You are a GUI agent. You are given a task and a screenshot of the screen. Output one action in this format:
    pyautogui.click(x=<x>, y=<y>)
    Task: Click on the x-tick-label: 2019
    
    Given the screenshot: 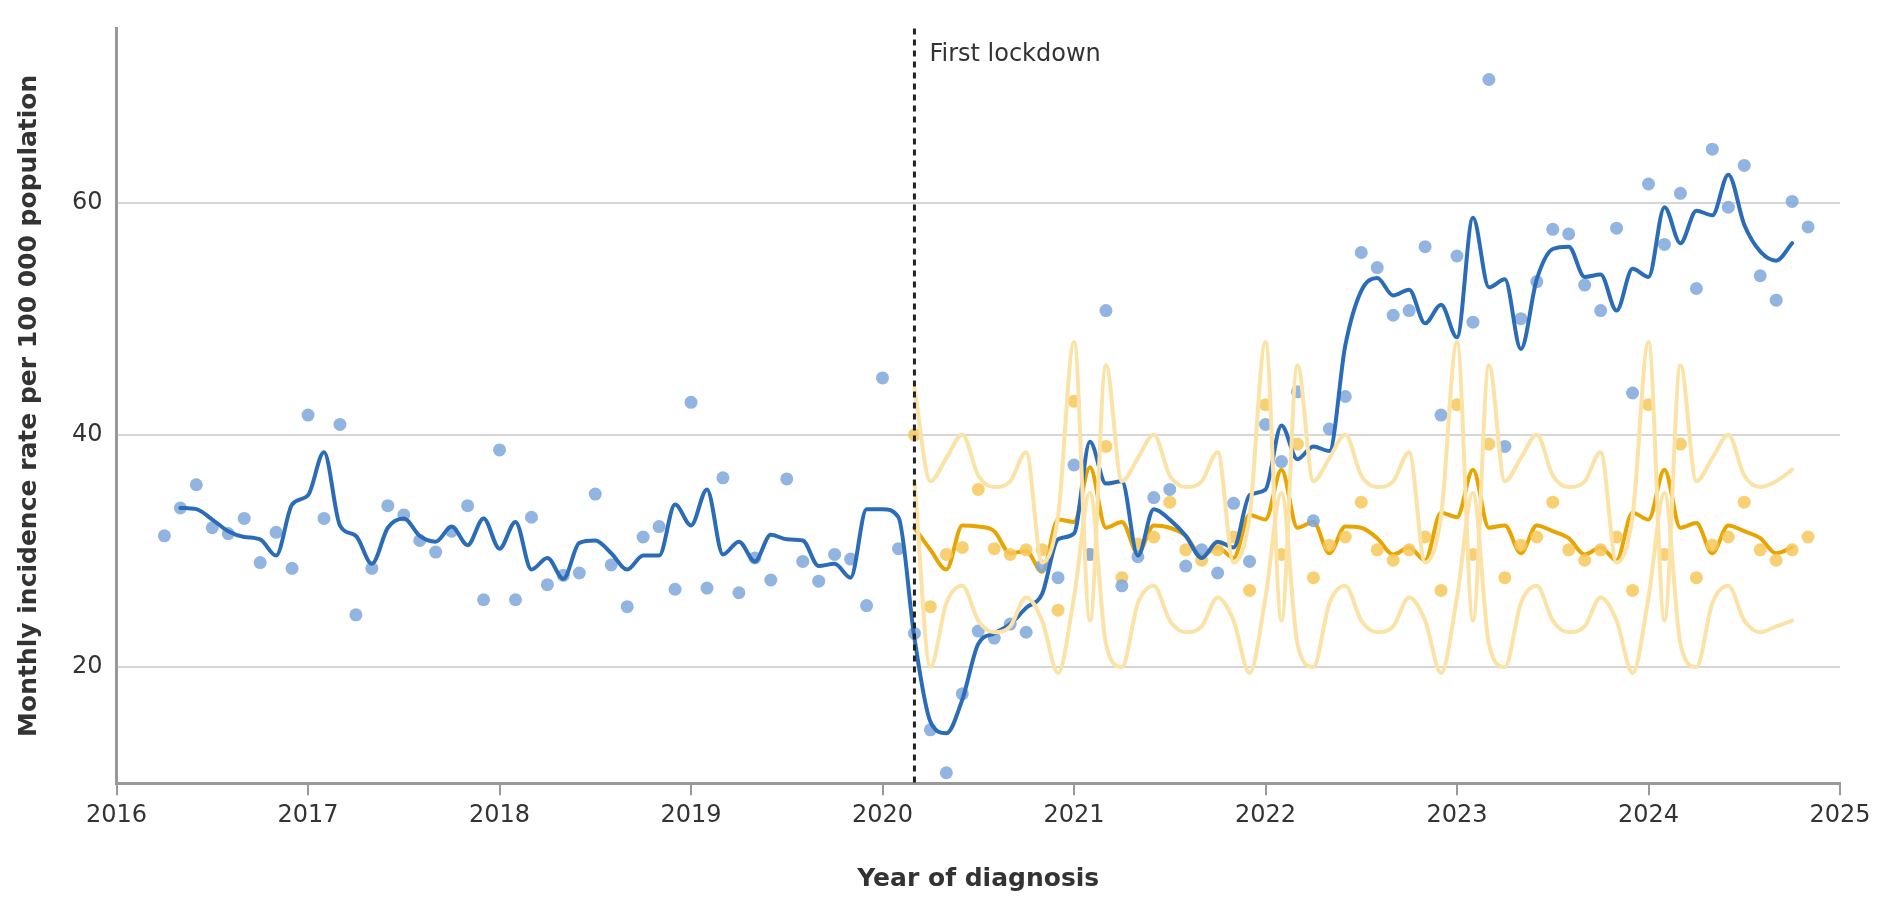 What is the action you would take?
    pyautogui.click(x=691, y=813)
    